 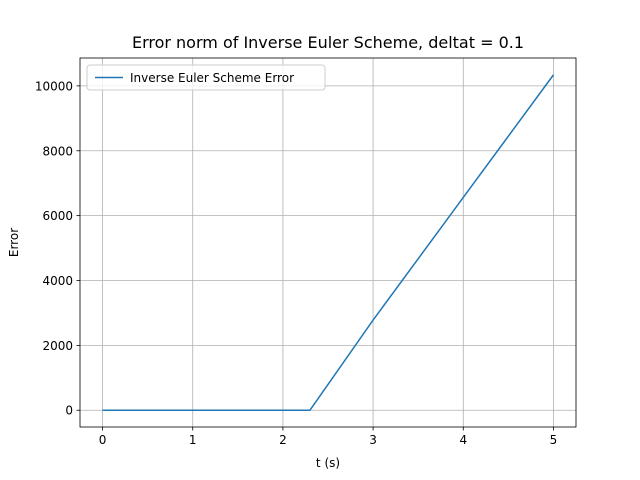 What do you see at coordinates (373, 440) in the screenshot?
I see `x-tick-label: 3` at bounding box center [373, 440].